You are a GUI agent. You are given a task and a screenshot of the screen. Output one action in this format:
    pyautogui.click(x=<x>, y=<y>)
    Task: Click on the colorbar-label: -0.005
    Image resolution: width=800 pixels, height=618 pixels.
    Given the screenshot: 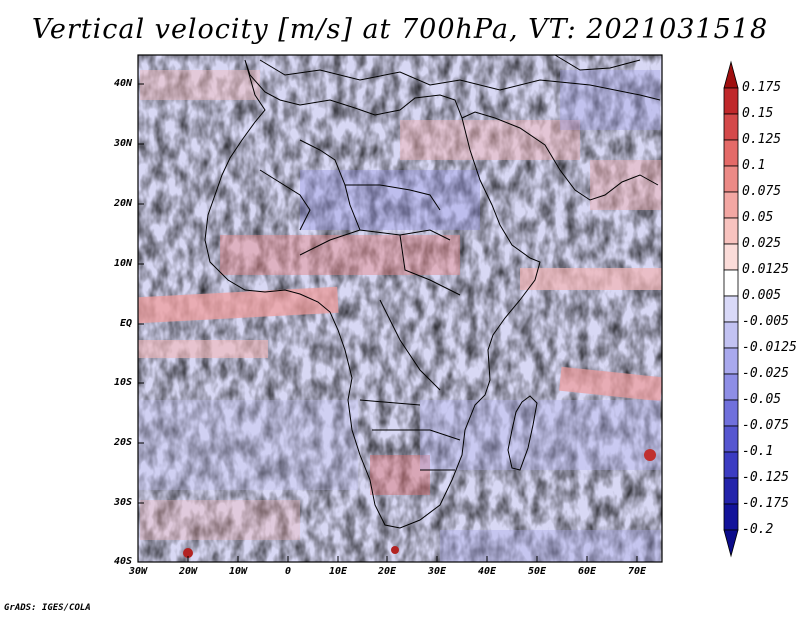 What is the action you would take?
    pyautogui.click(x=765, y=321)
    